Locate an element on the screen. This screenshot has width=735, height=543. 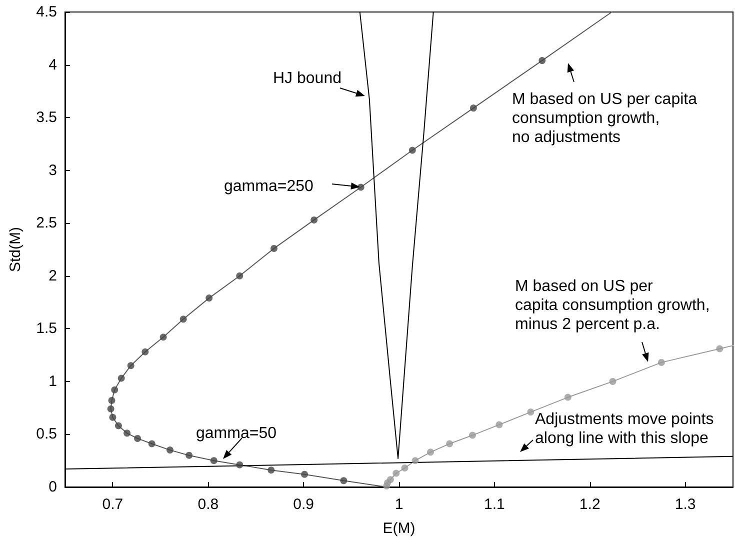
x-tick-label: 0.8 is located at coordinates (208, 504).